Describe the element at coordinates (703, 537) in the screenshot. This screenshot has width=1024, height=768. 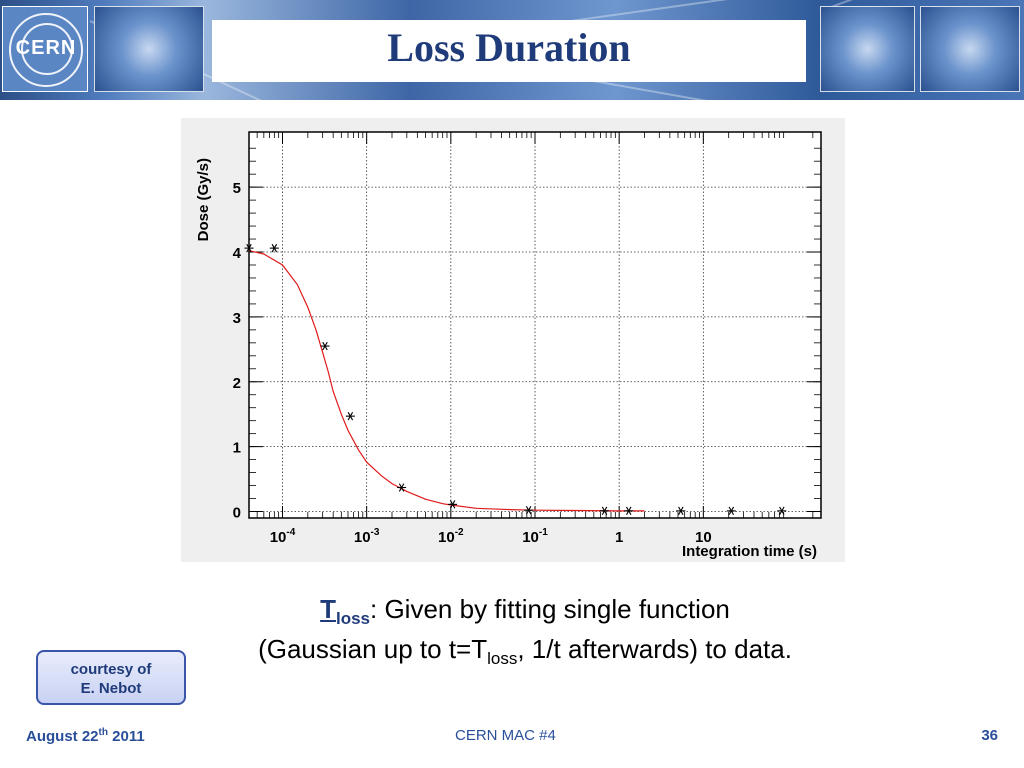
I see `x-tick-label-5: 10` at that location.